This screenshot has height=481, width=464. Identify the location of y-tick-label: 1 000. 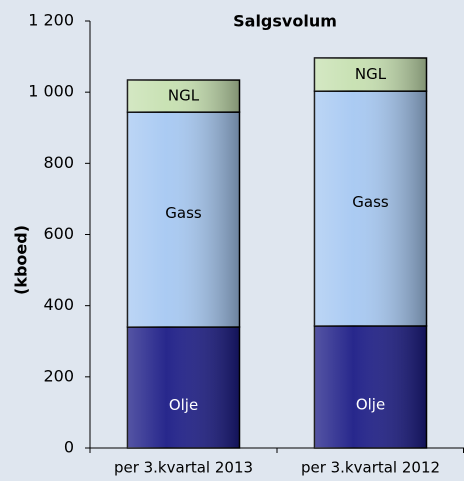
(51, 91).